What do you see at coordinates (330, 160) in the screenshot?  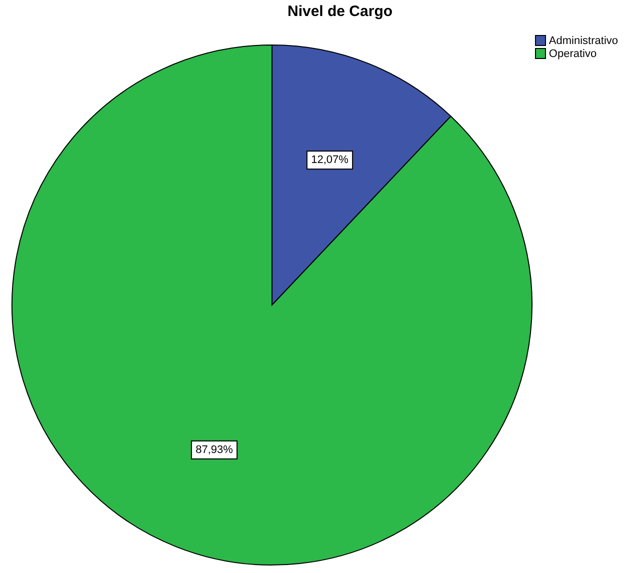 I see `data-label: 12,07%` at bounding box center [330, 160].